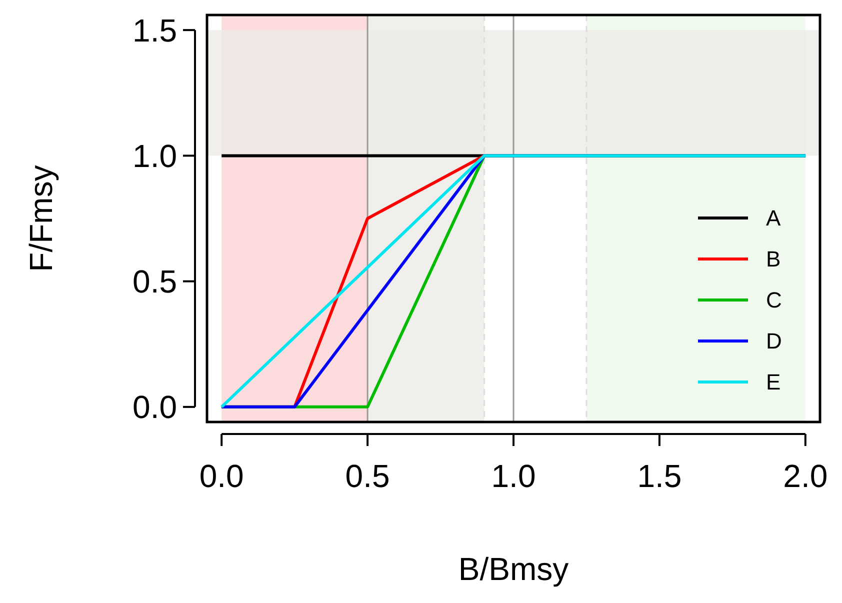  Describe the element at coordinates (773, 259) in the screenshot. I see `legend-label: B` at that location.